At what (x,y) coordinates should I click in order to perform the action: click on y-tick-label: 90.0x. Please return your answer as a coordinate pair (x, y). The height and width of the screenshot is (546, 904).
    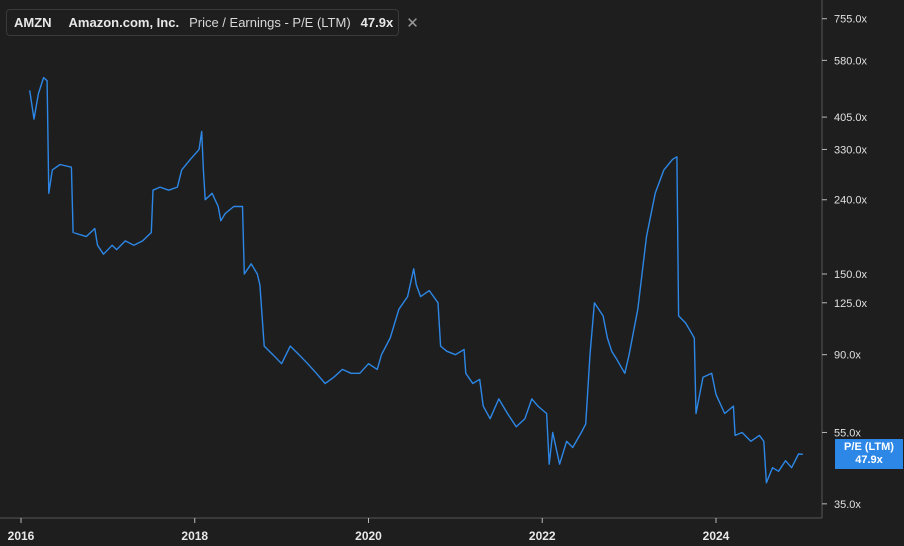
    Looking at the image, I should click on (847, 356).